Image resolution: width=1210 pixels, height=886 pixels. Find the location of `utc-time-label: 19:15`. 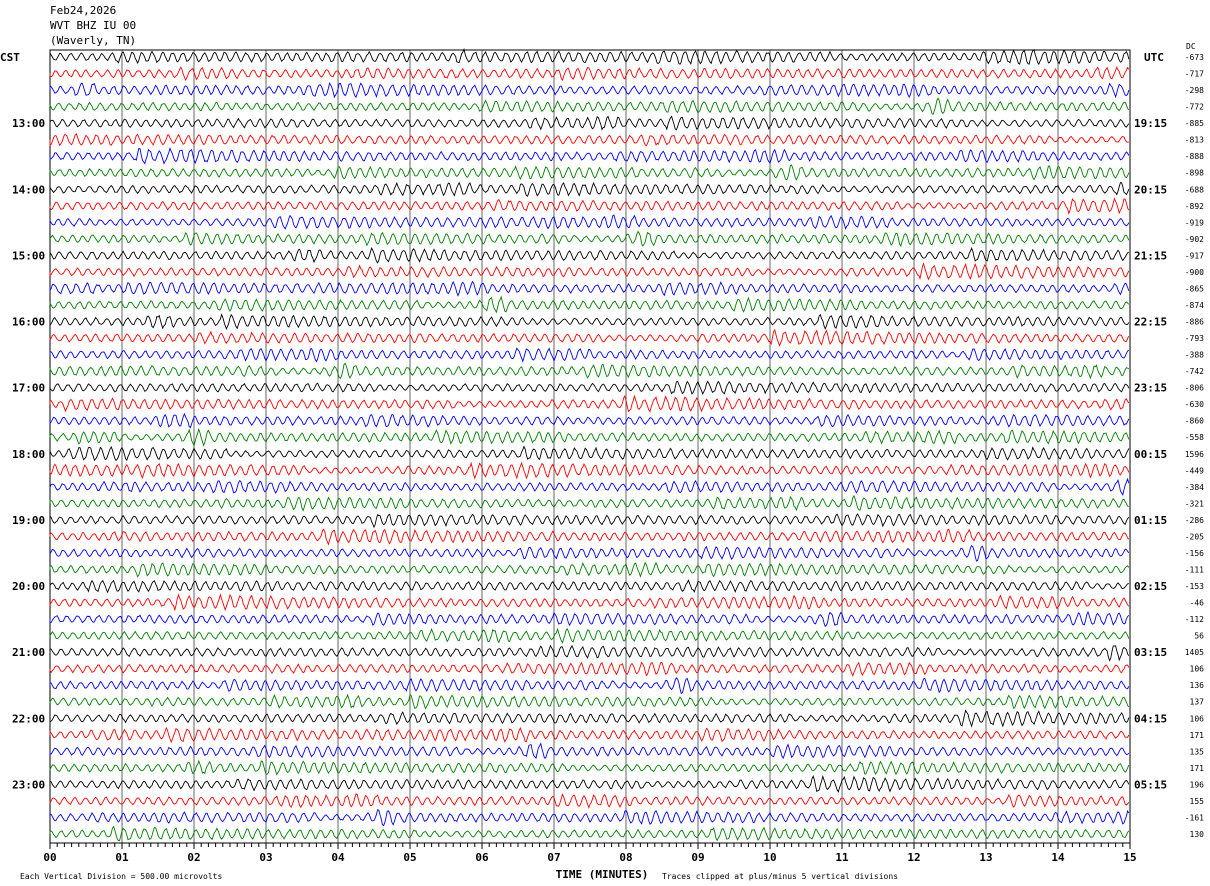

utc-time-label: 19:15 is located at coordinates (1150, 123).